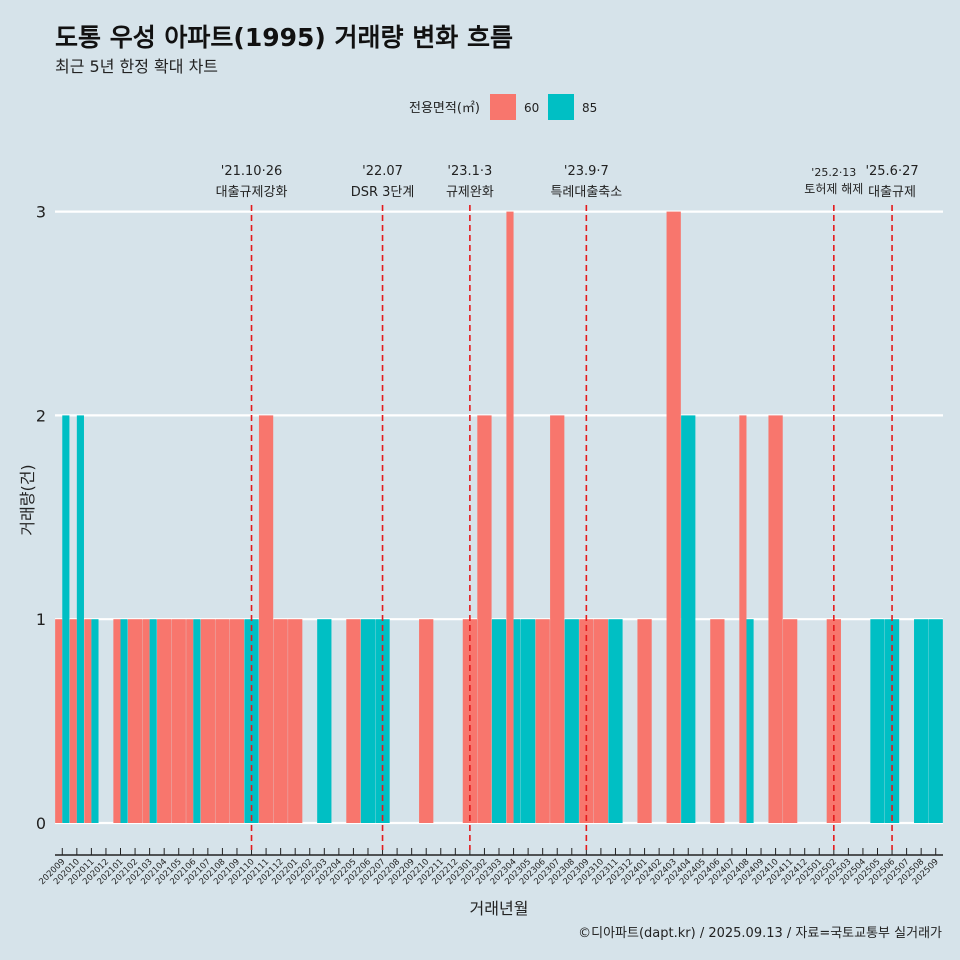 The height and width of the screenshot is (960, 960). Describe the element at coordinates (586, 171) in the screenshot. I see `event-date: '23.9·7` at that location.